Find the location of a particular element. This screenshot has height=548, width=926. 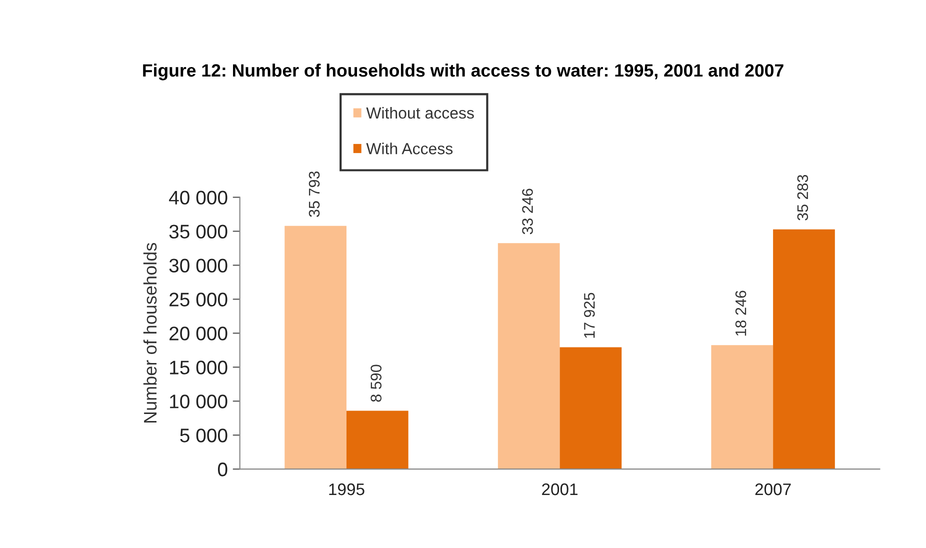

y-tick-label: 40 000 is located at coordinates (198, 197).